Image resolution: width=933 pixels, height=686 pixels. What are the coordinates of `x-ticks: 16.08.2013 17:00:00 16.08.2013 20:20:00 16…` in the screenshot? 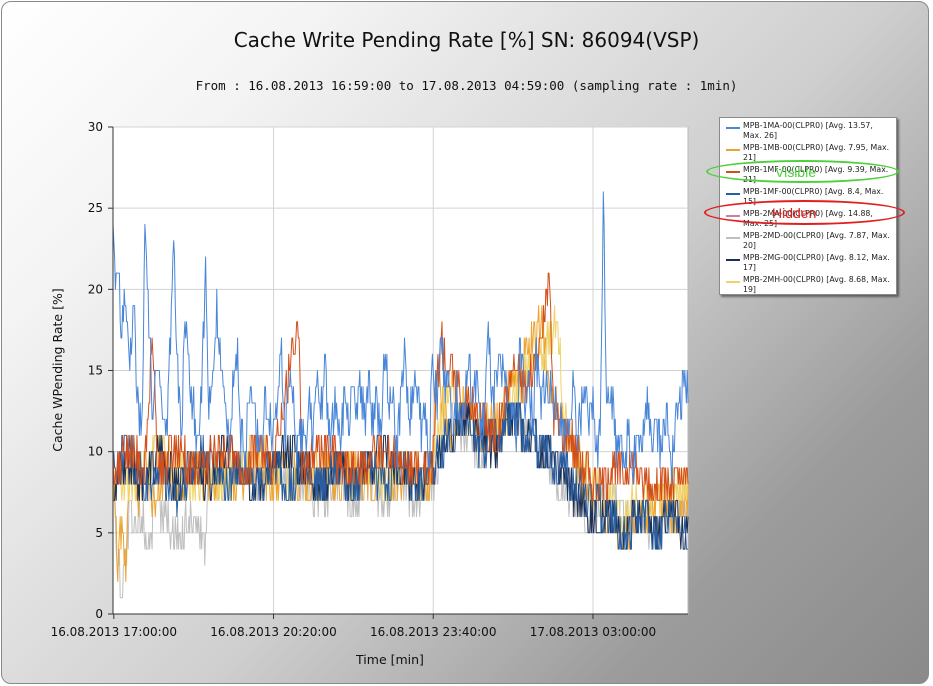 It's located at (353, 626).